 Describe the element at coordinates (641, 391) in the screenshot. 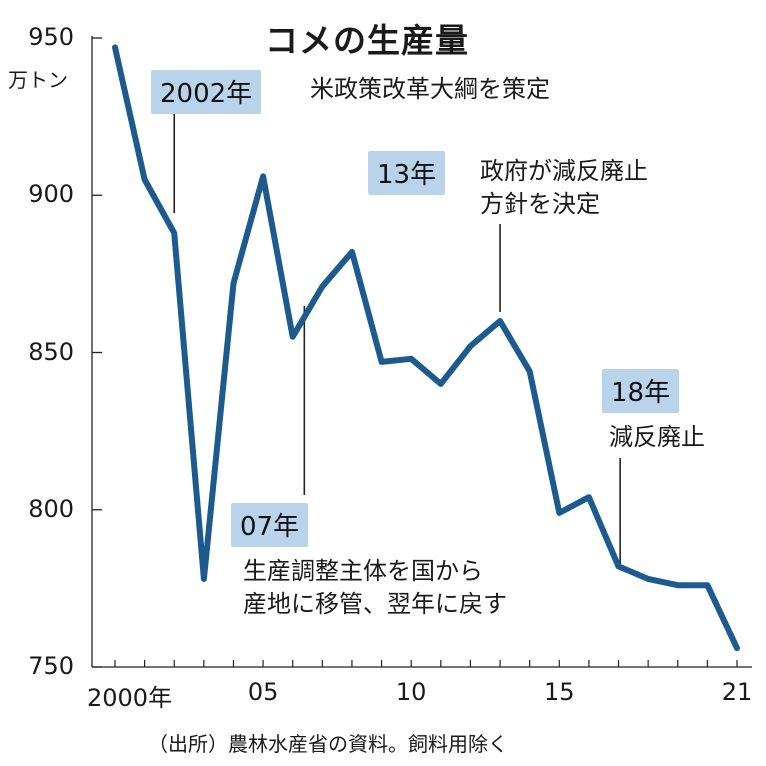

I see `annotation-badge-2018: 18年` at that location.